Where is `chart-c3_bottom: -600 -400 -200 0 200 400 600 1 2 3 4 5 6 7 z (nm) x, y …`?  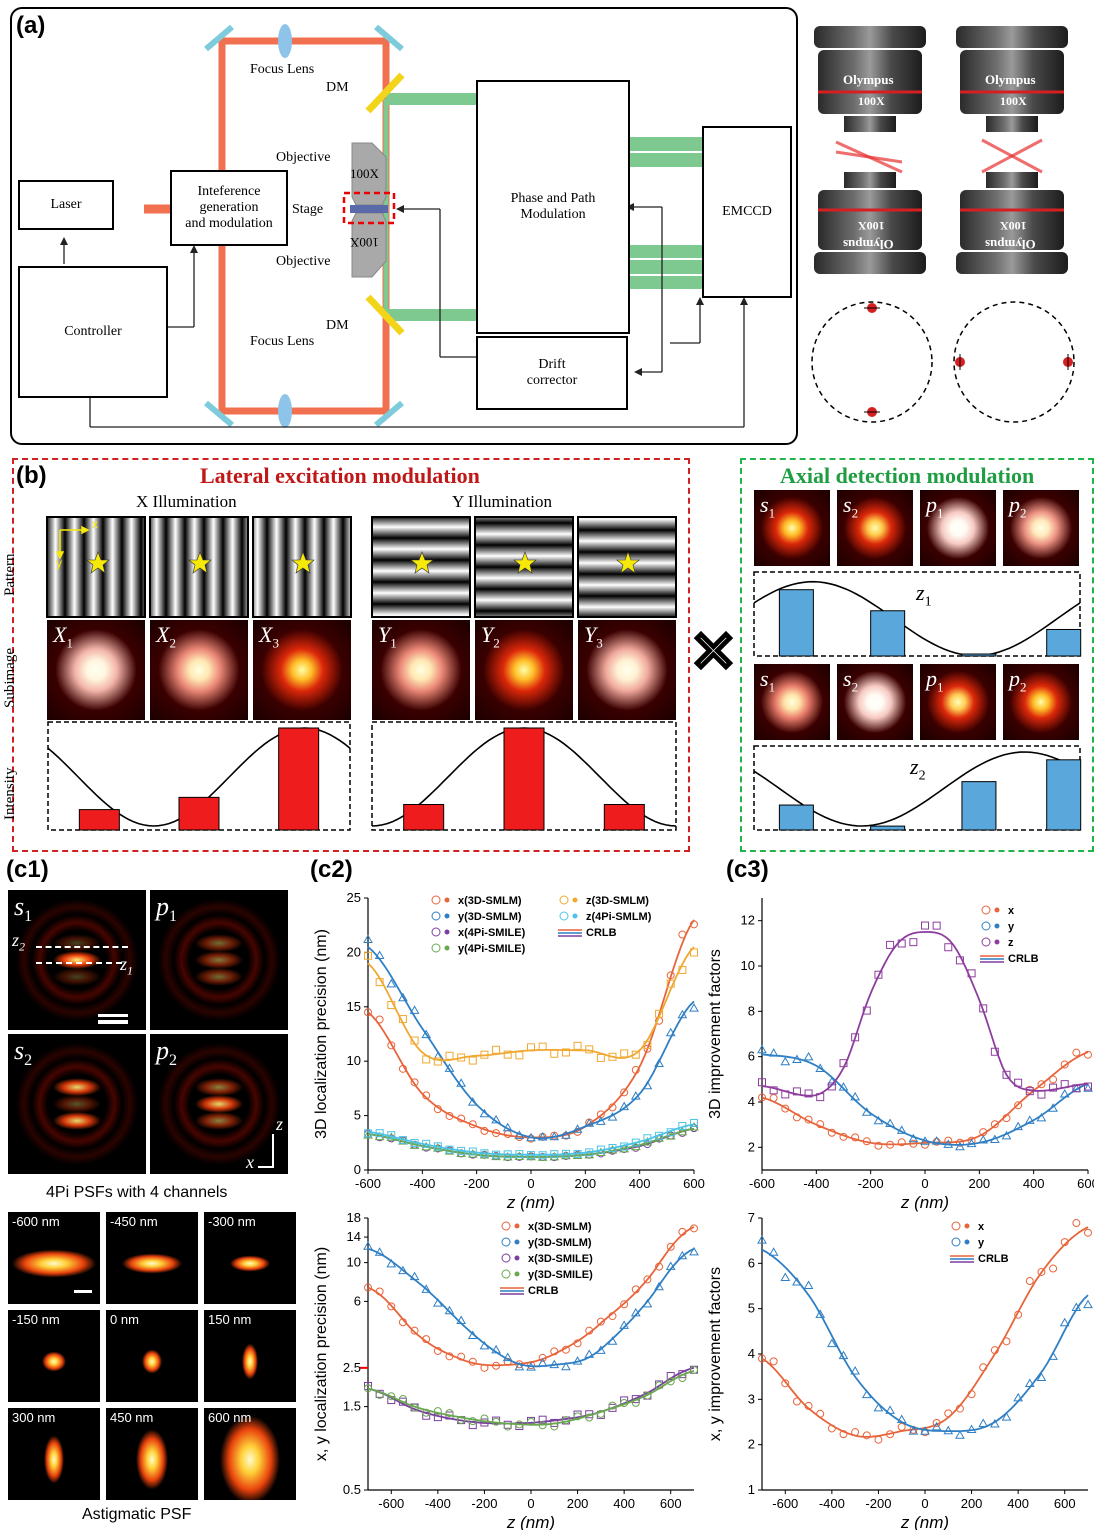 chart-c3_bottom: -600 -400 -200 0 200 400 600 1 2 3 4 5 6 7 z (nm) x, y … is located at coordinates (900, 1370).